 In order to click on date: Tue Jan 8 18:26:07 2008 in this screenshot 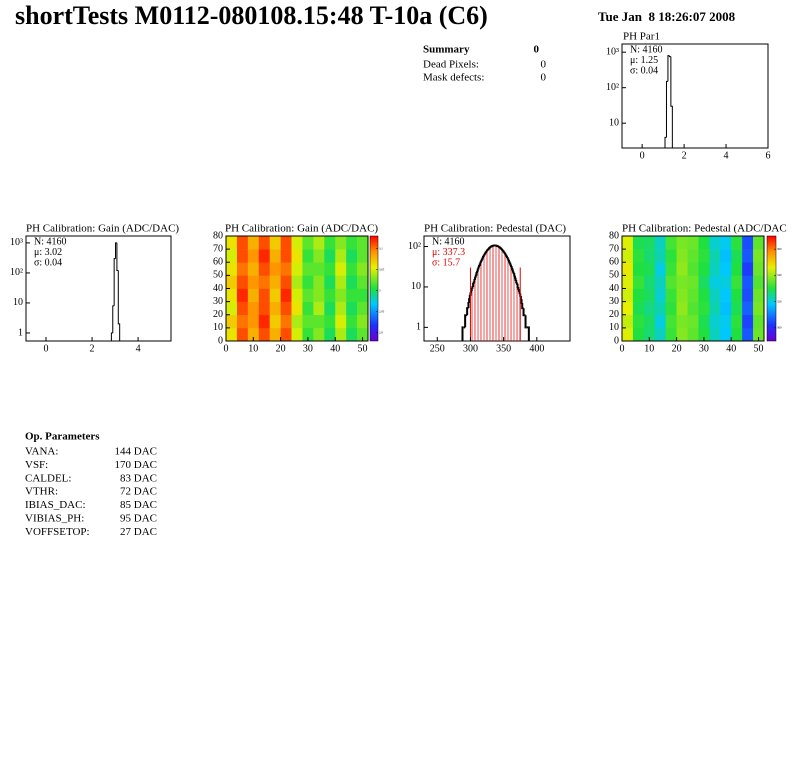, I will do `click(667, 16)`.